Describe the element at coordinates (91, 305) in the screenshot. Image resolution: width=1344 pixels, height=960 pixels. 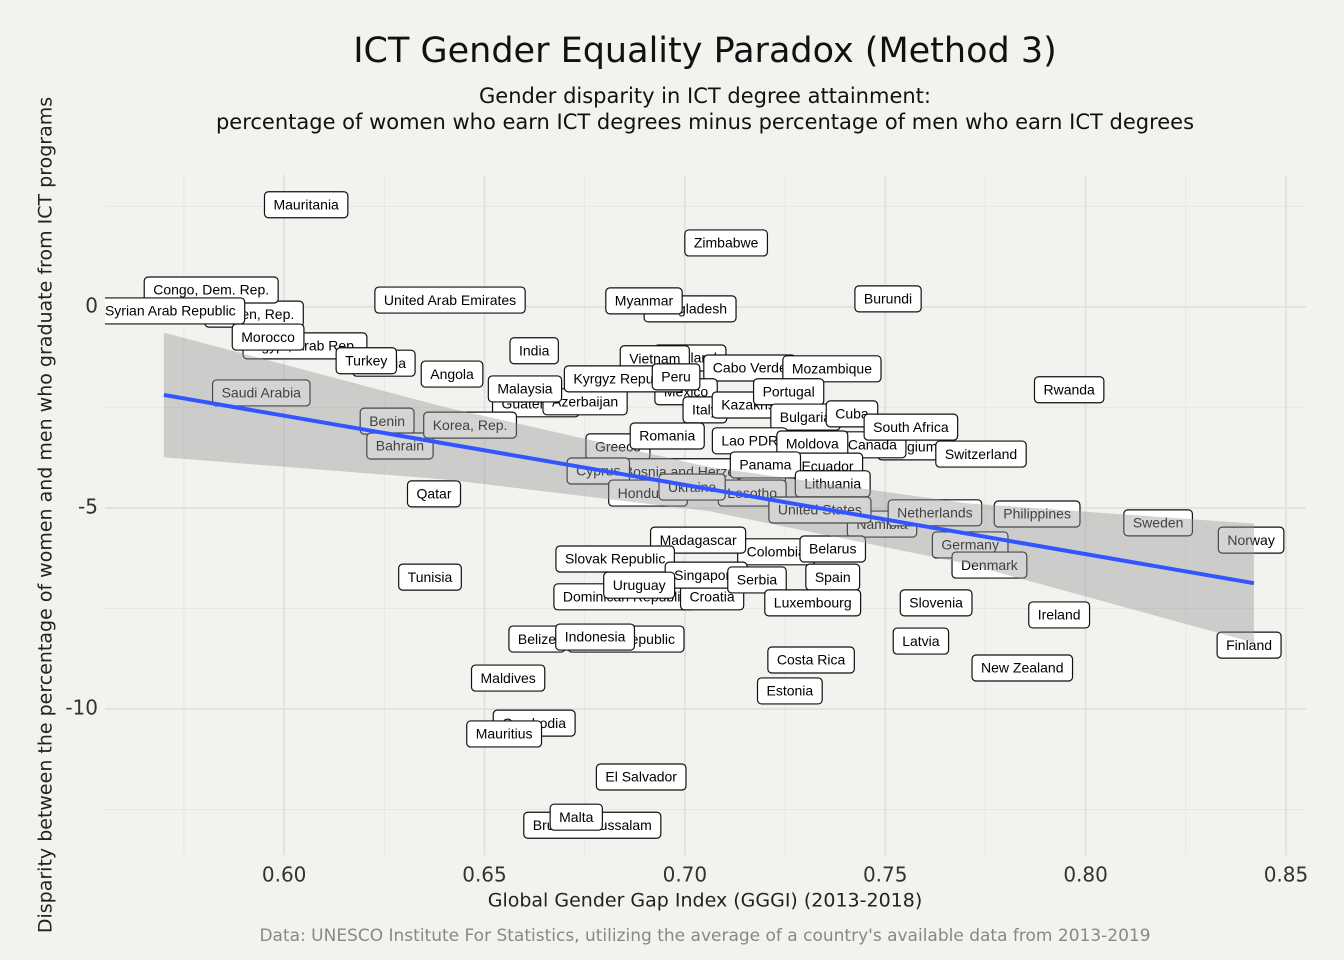
I see `y-tick-label: 0` at that location.